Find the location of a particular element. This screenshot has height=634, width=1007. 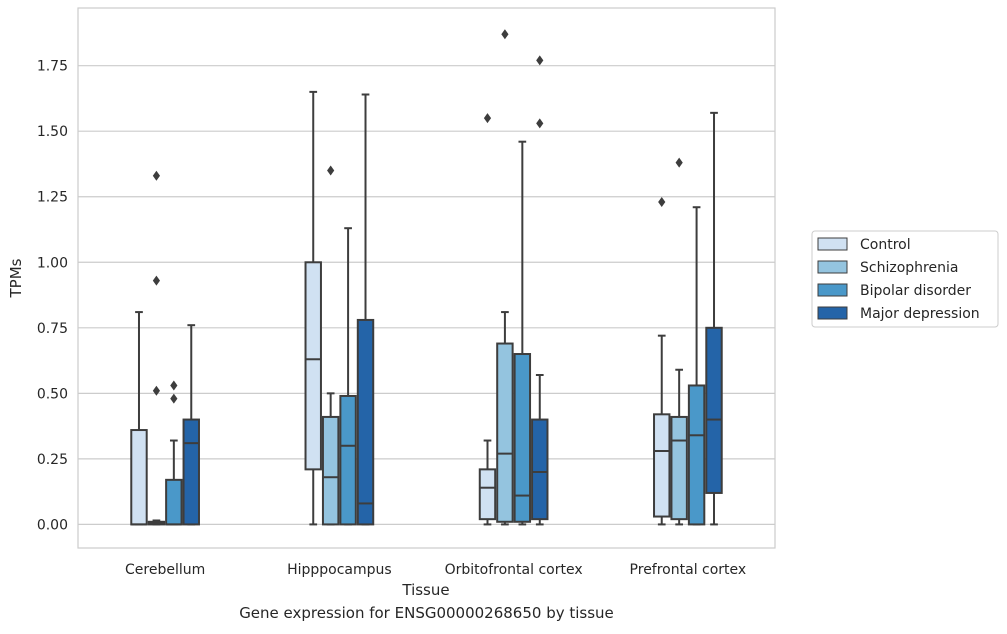

y-tick-label: 1.50 is located at coordinates (52, 132).